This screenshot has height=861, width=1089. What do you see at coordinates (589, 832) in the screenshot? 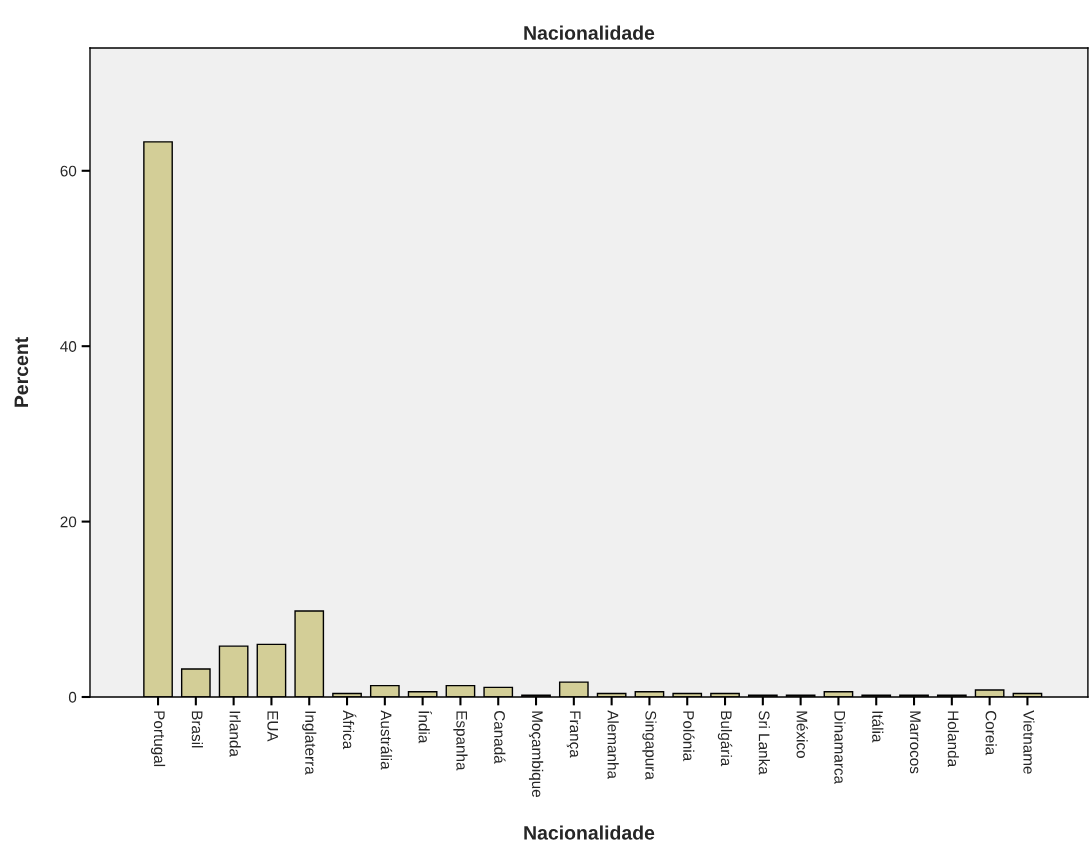
I see `x-axis-title: Nacionalidade` at bounding box center [589, 832].